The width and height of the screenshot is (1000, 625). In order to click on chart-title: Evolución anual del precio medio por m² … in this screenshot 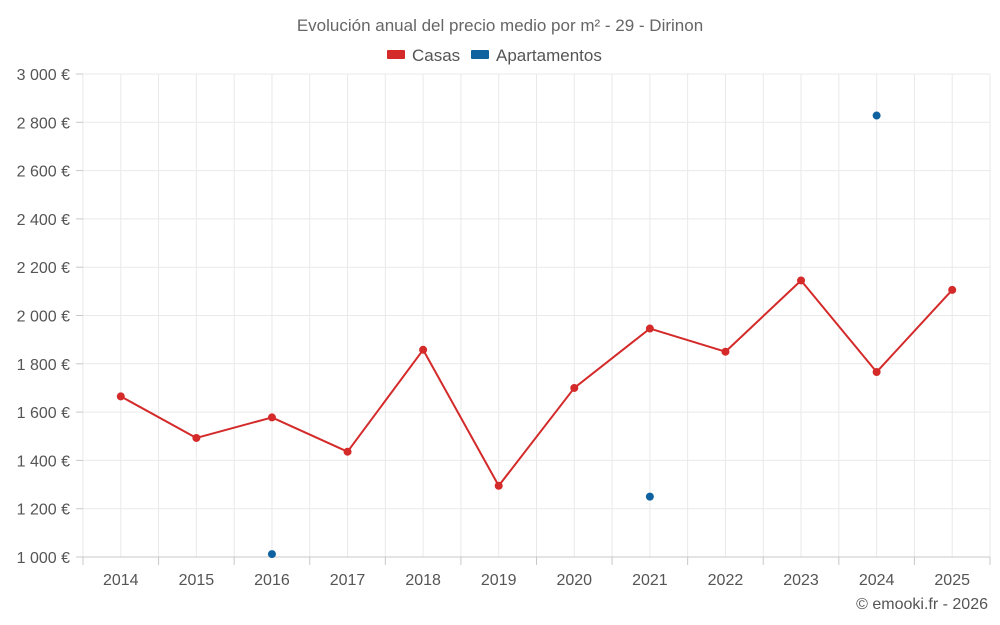, I will do `click(500, 25)`.